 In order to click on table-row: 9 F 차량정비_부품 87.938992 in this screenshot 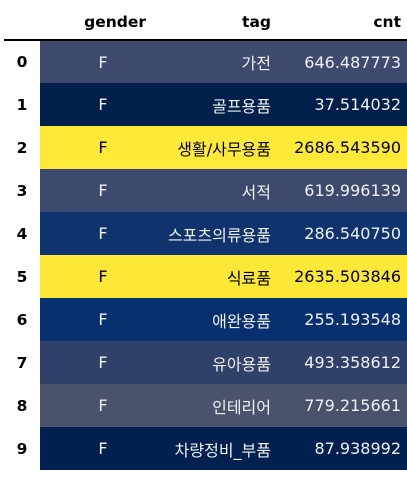, I will do `click(205, 448)`.